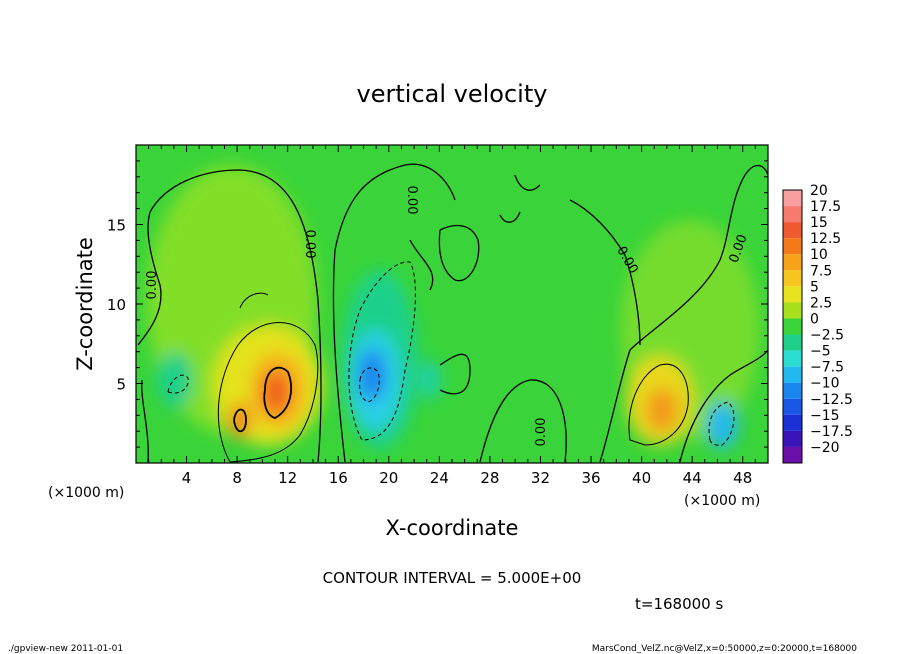  I want to click on x-tick-label: 16, so click(338, 478).